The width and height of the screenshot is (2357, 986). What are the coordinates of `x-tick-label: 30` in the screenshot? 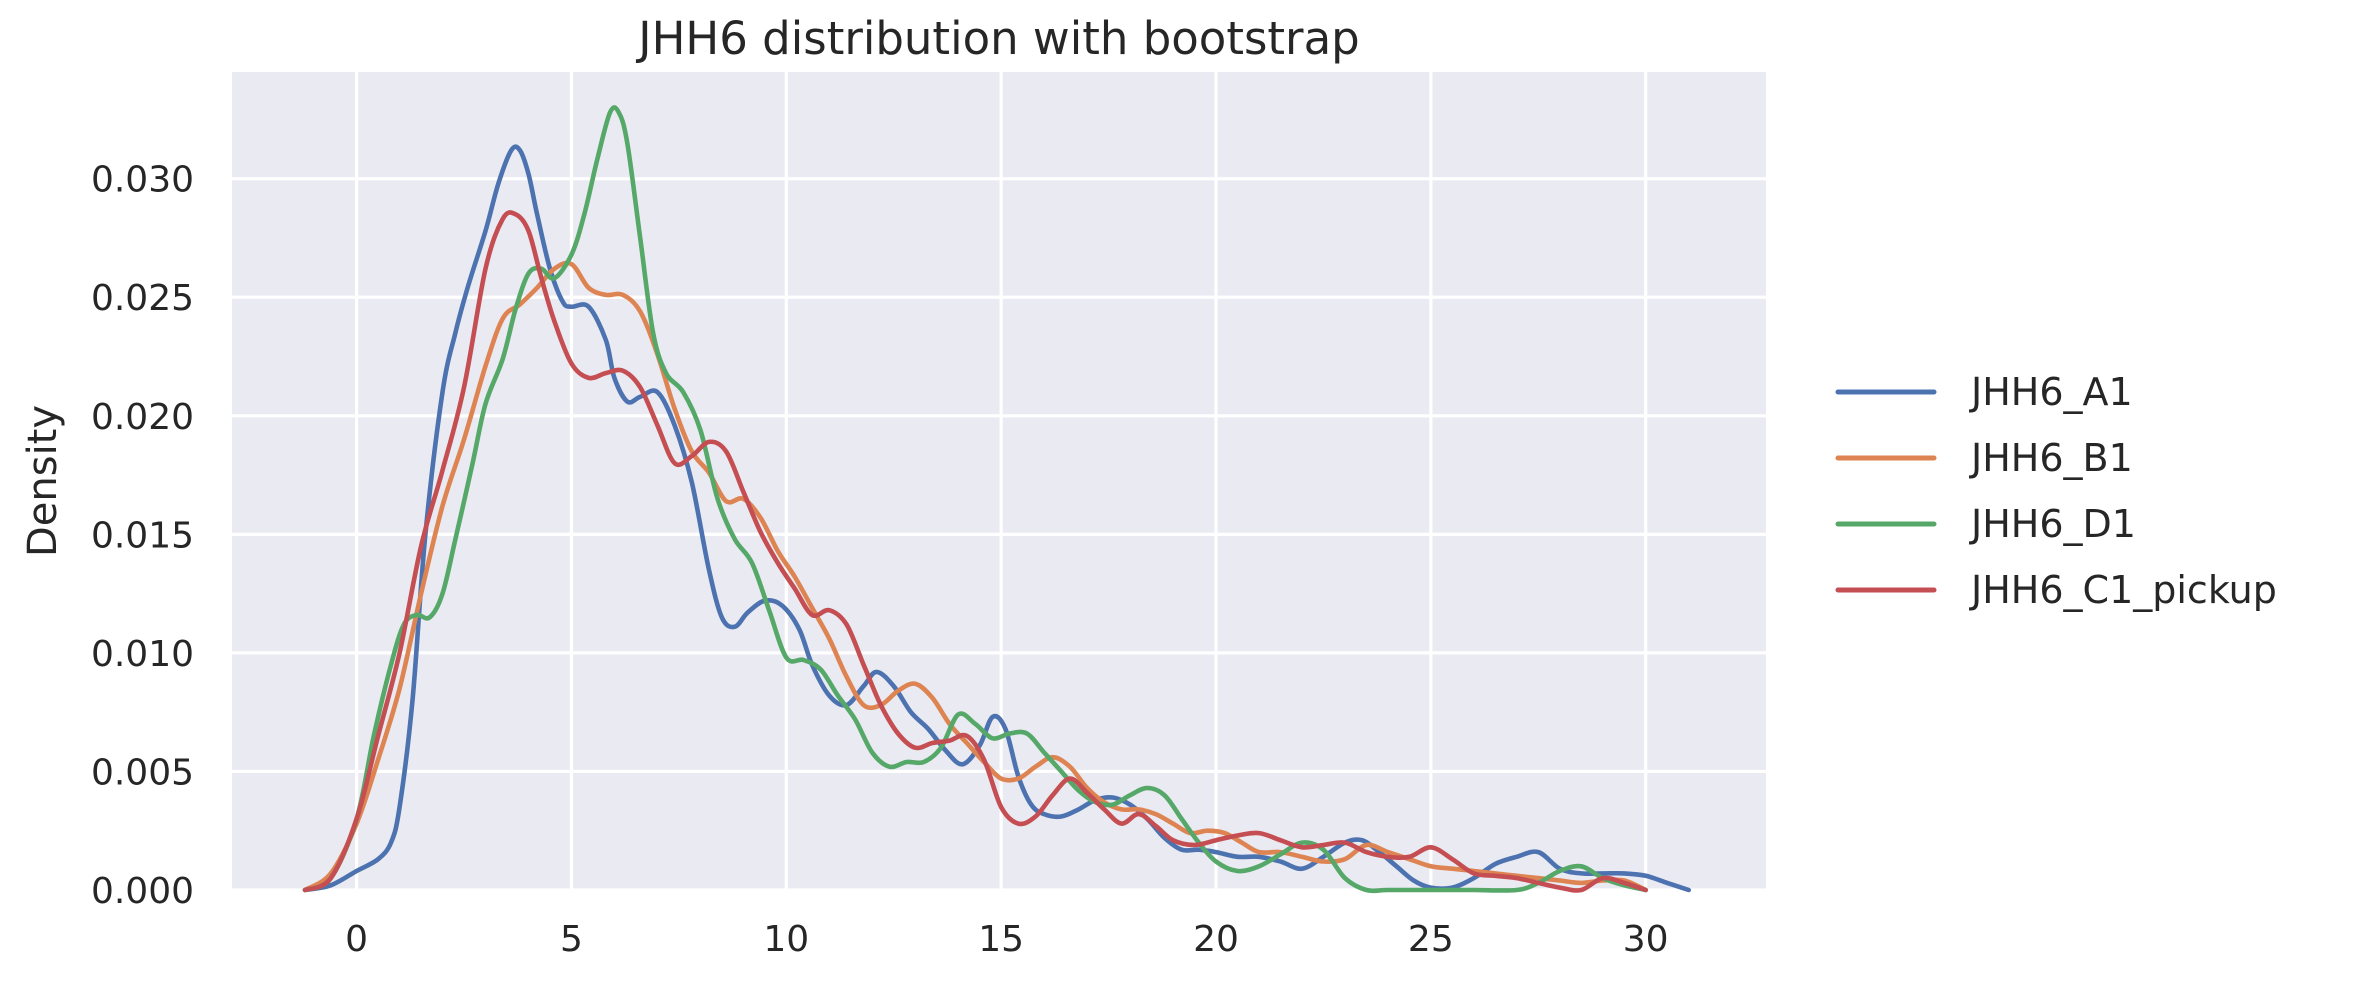 It's located at (1646, 939).